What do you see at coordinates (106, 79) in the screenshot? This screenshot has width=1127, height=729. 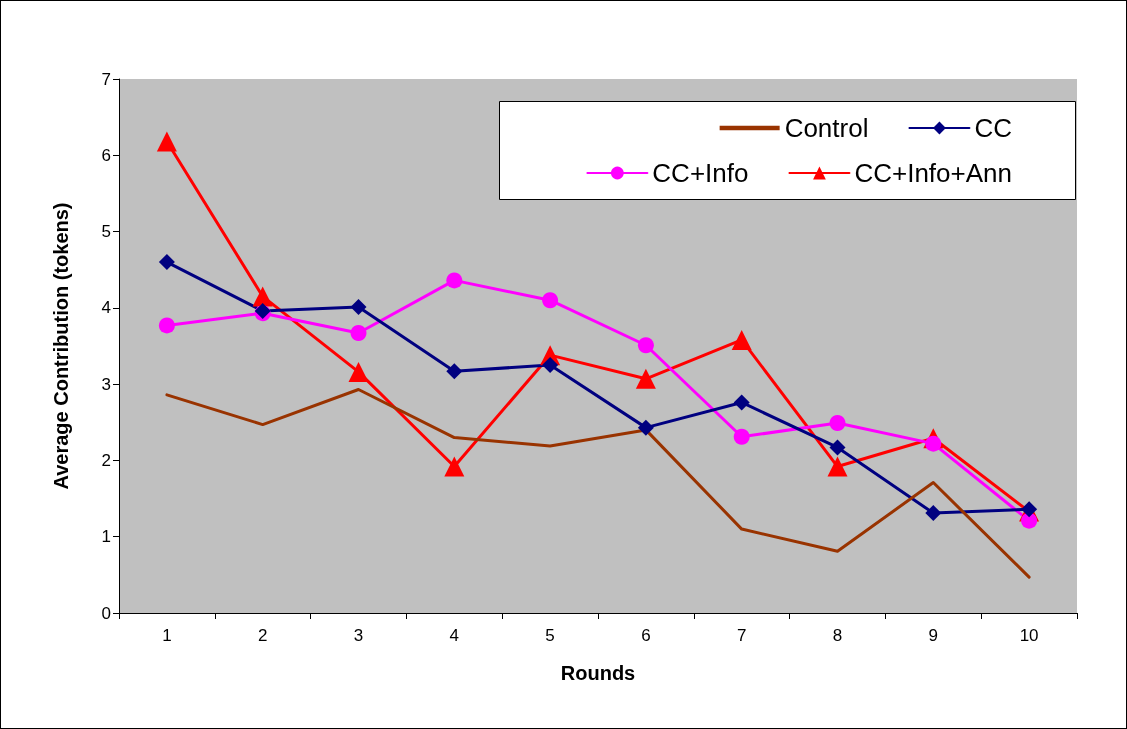 I see `y-tick-label: 7` at bounding box center [106, 79].